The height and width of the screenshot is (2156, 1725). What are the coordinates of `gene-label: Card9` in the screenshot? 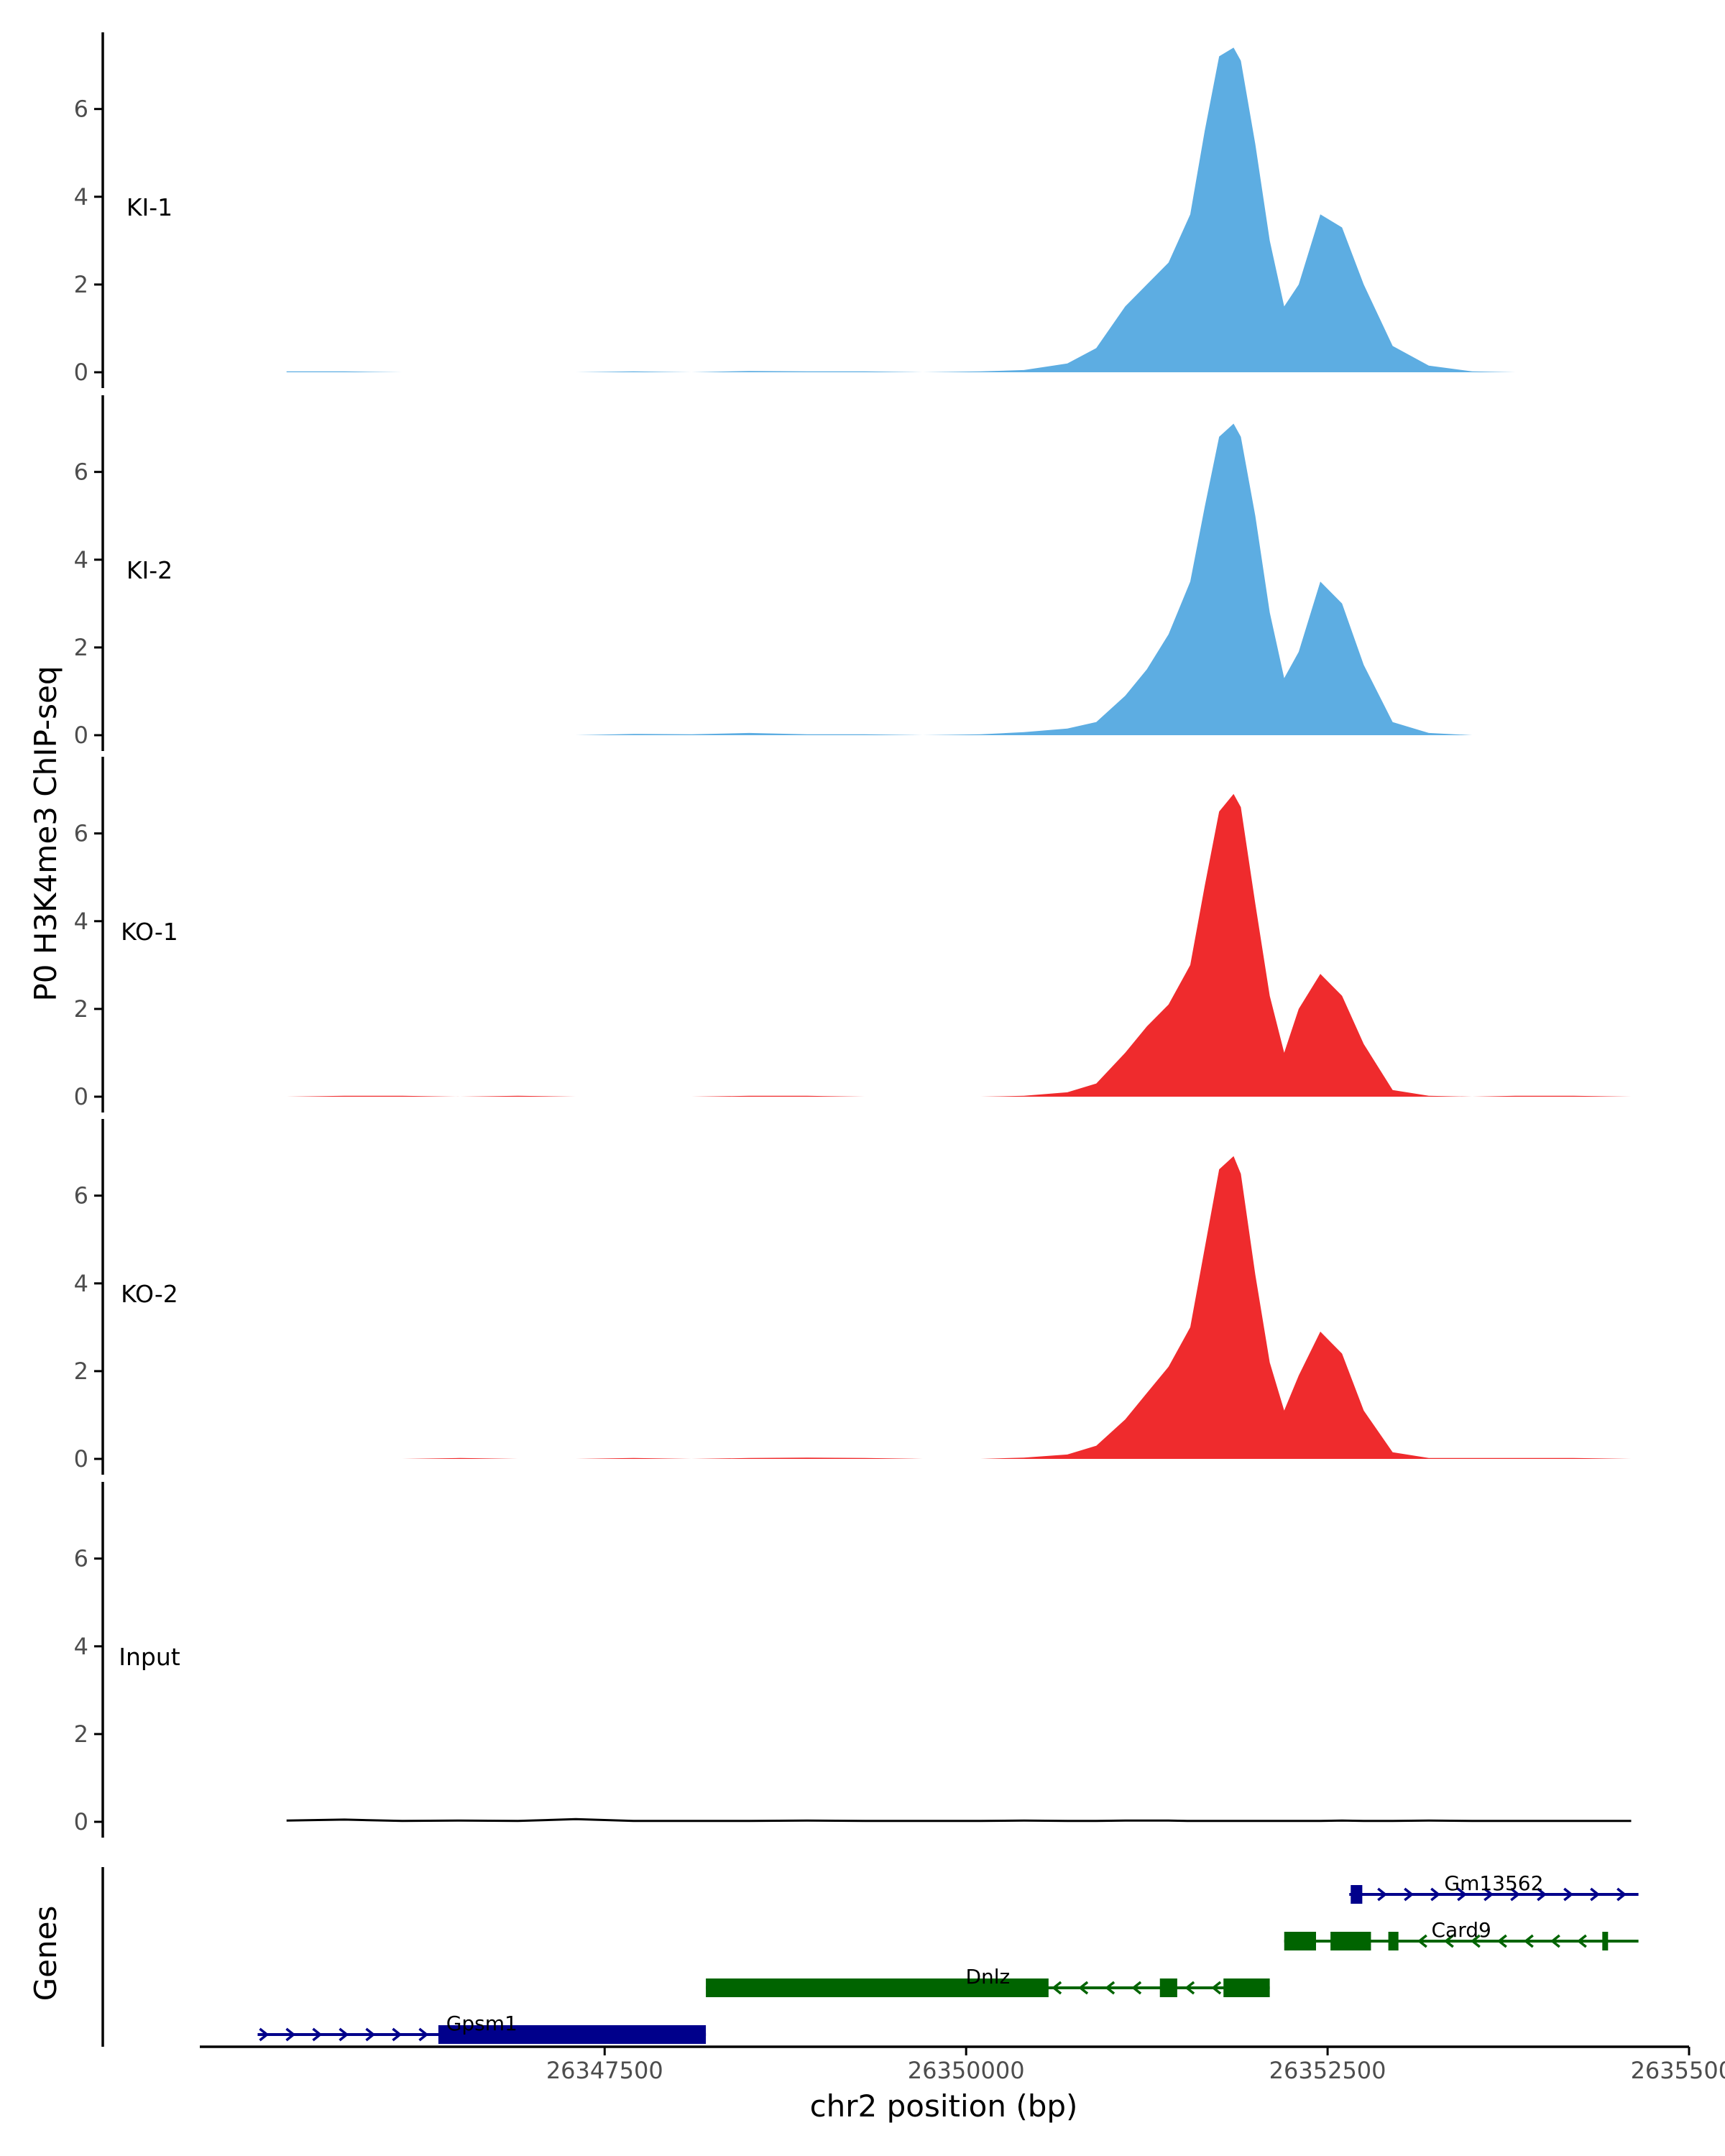 It's located at (1461, 1930).